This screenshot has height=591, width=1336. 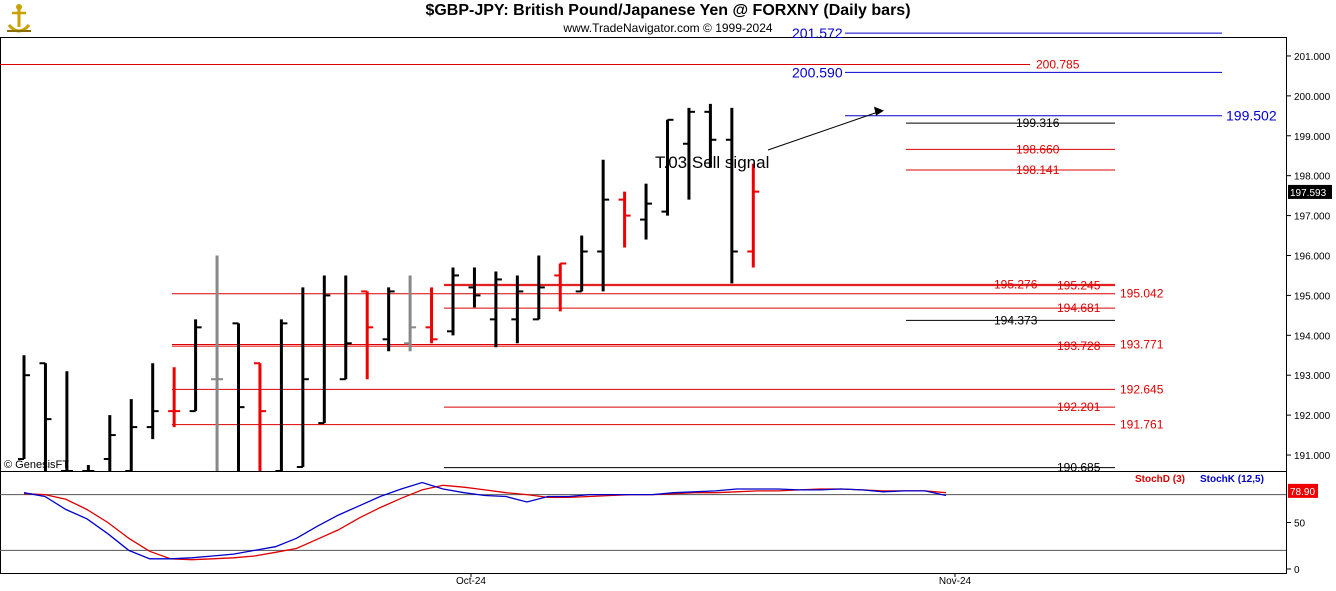 I want to click on price-y-tick-label: 193.000, so click(x=1312, y=376).